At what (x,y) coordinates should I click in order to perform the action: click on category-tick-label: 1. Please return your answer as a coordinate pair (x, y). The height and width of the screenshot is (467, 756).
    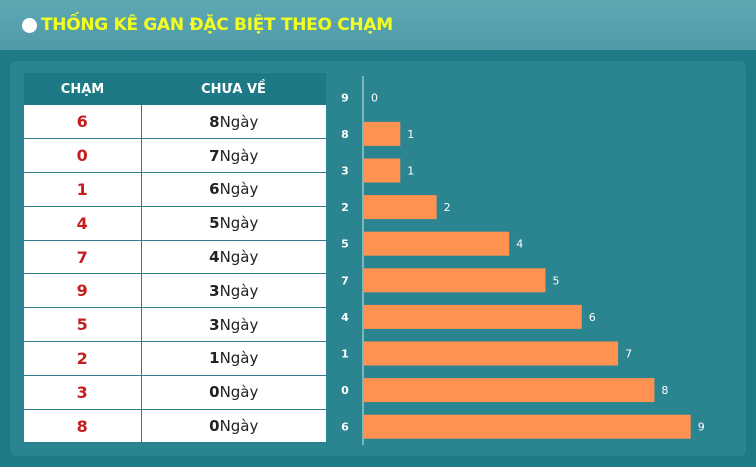
    Looking at the image, I should click on (345, 354).